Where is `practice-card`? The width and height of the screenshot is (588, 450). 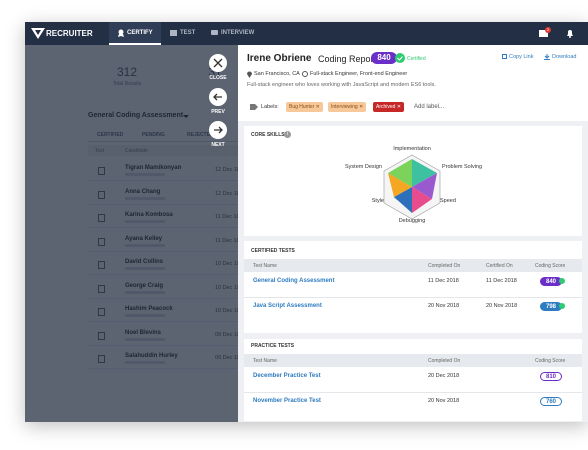
practice-card is located at coordinates (413, 380).